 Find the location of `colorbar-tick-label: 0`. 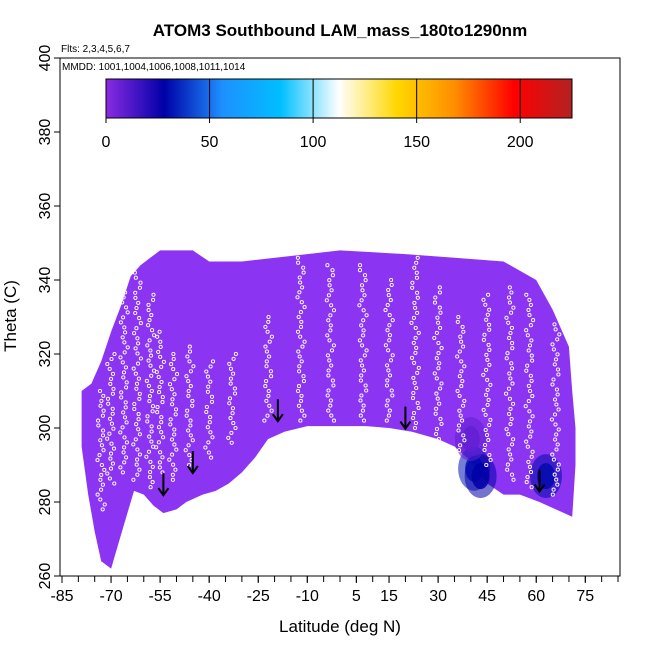

colorbar-tick-label: 0 is located at coordinates (106, 142).